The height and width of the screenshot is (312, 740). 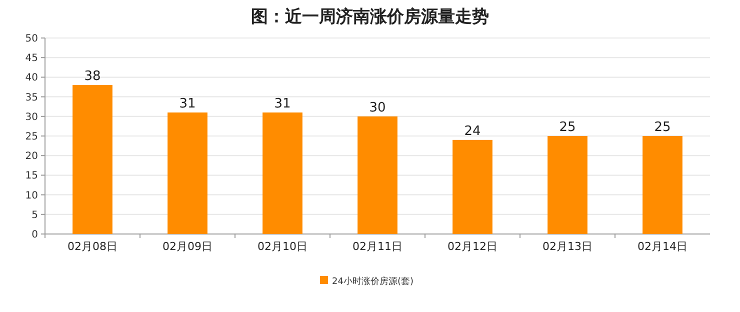 I want to click on x-tick-label: 02月11日, so click(x=377, y=246).